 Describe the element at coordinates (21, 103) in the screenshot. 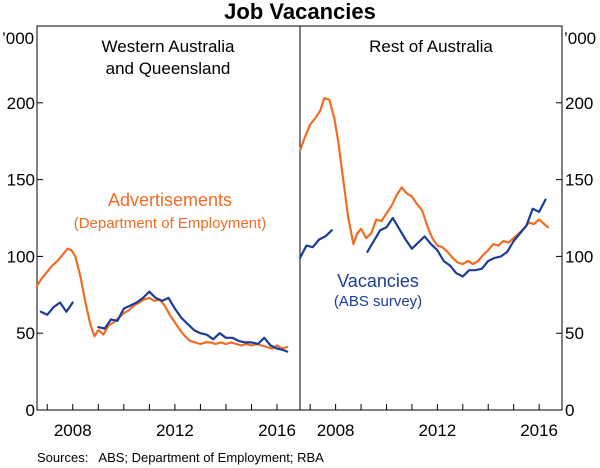

I see `y-tick-label-left: 200` at that location.